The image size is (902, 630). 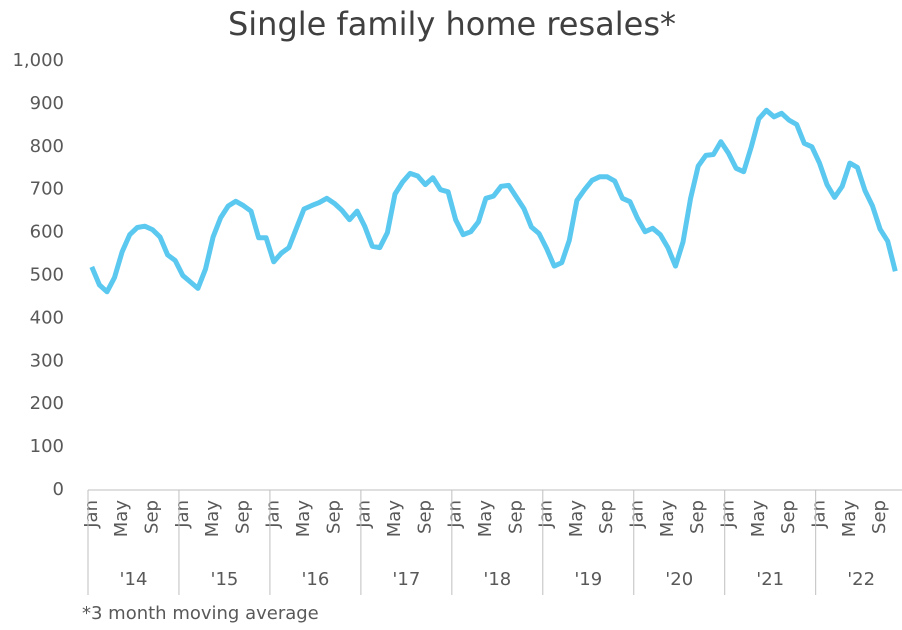 I want to click on year-label: '18, so click(x=497, y=579).